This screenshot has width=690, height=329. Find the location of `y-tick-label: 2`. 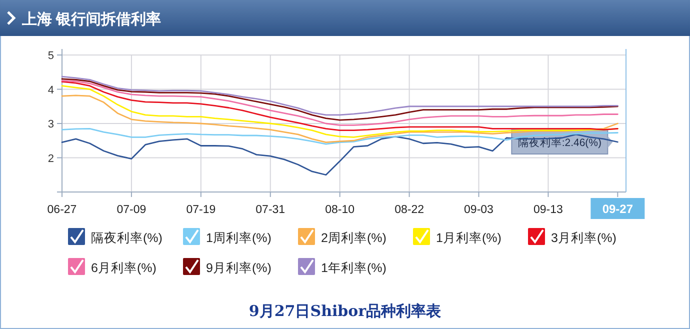

y-tick-label: 2 is located at coordinates (51, 158).